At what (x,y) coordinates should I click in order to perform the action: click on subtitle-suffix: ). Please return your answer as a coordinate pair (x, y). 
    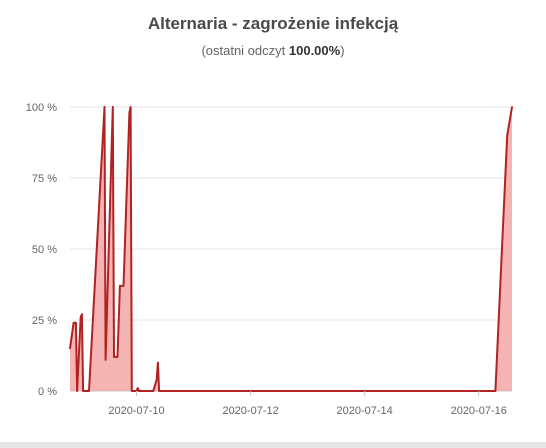
    Looking at the image, I should click on (342, 50).